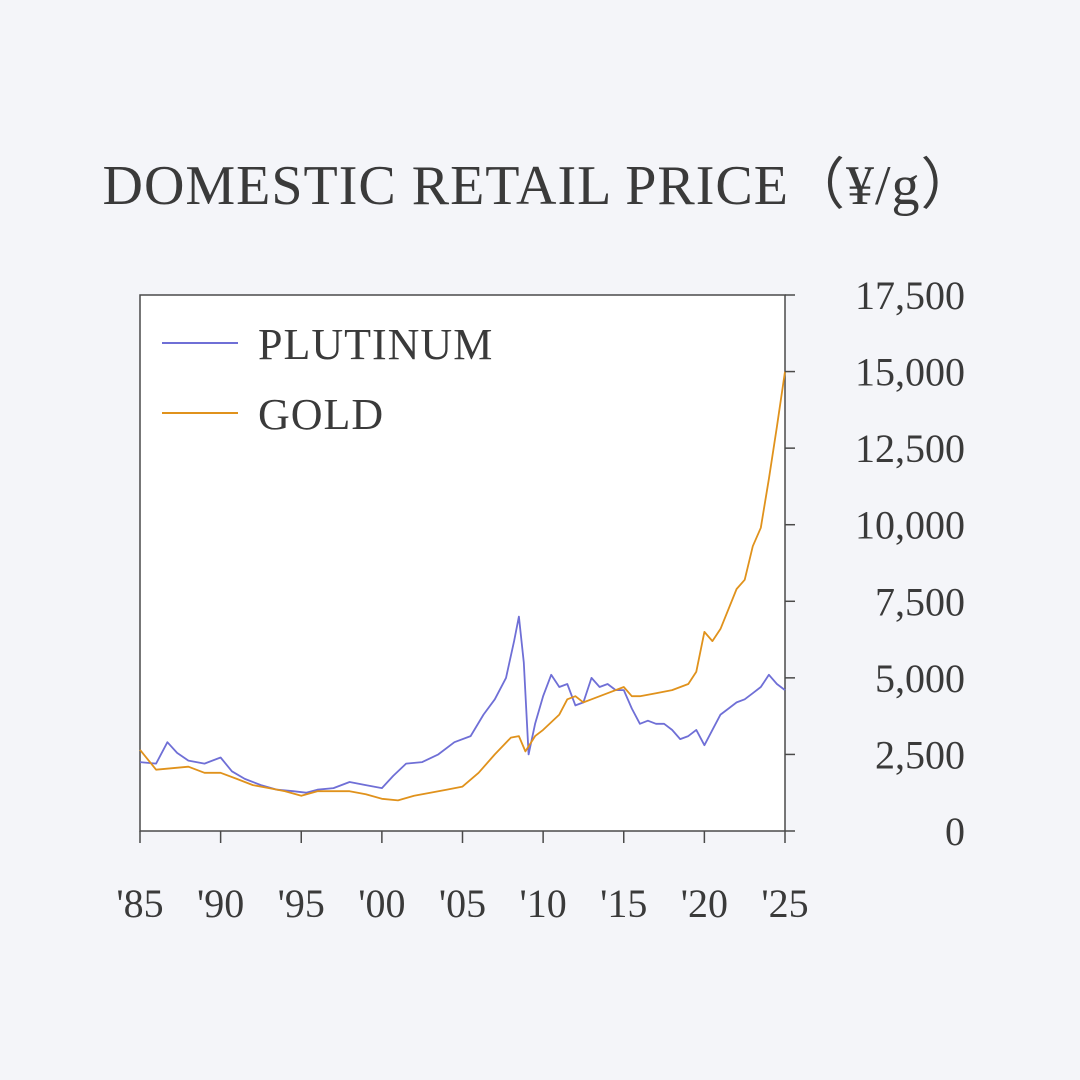  Describe the element at coordinates (381, 903) in the screenshot. I see `x-tick-label: '00` at that location.